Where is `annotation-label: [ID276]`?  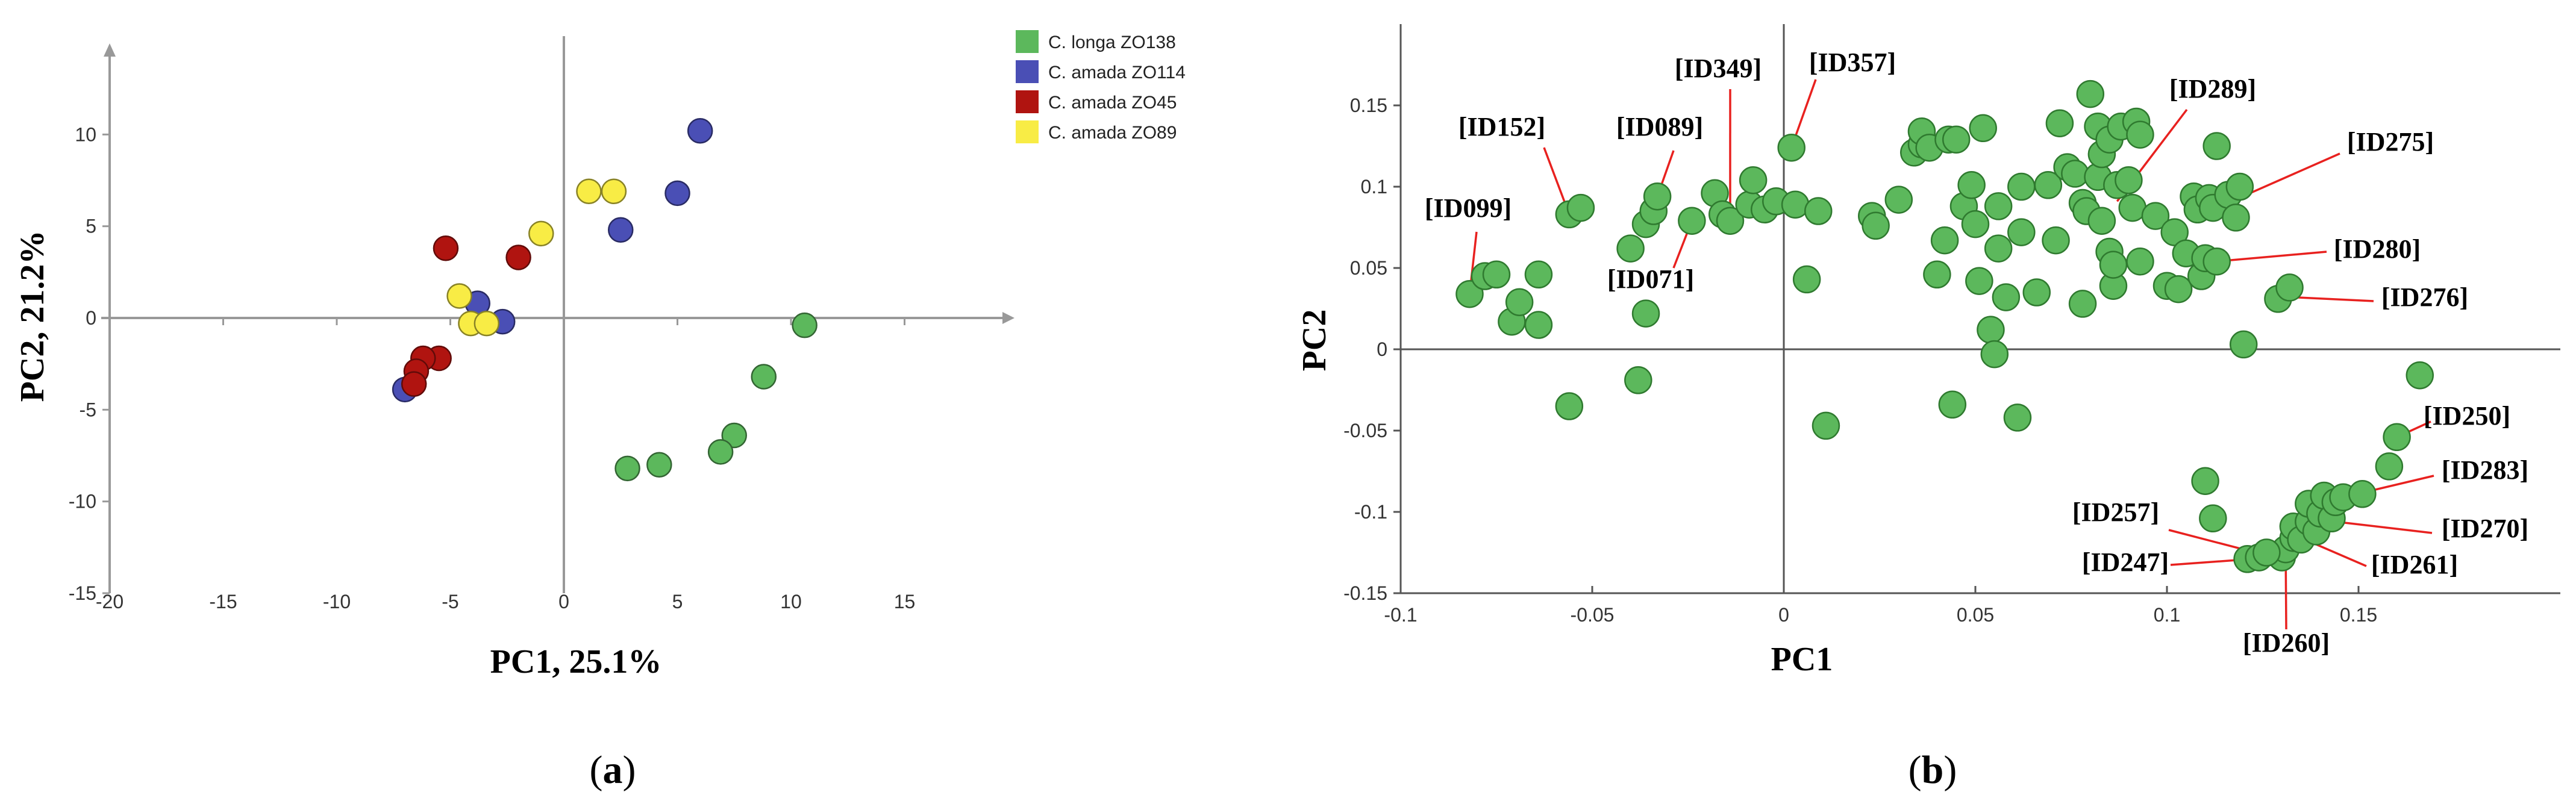 annotation-label: [ID276] is located at coordinates (2425, 297).